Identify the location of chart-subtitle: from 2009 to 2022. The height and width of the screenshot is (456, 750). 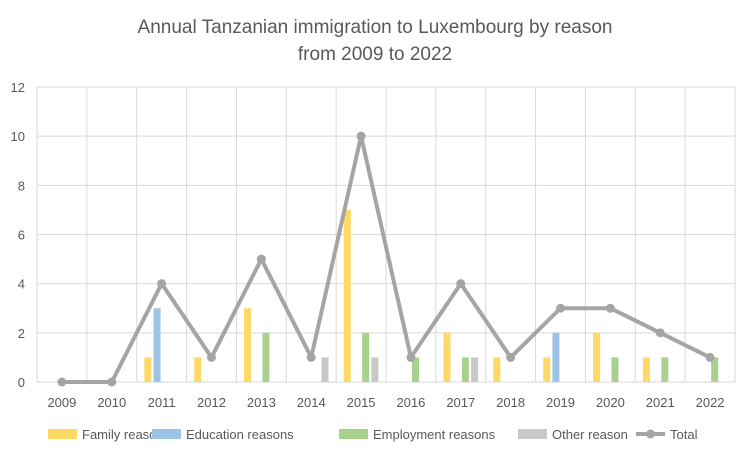
(375, 54).